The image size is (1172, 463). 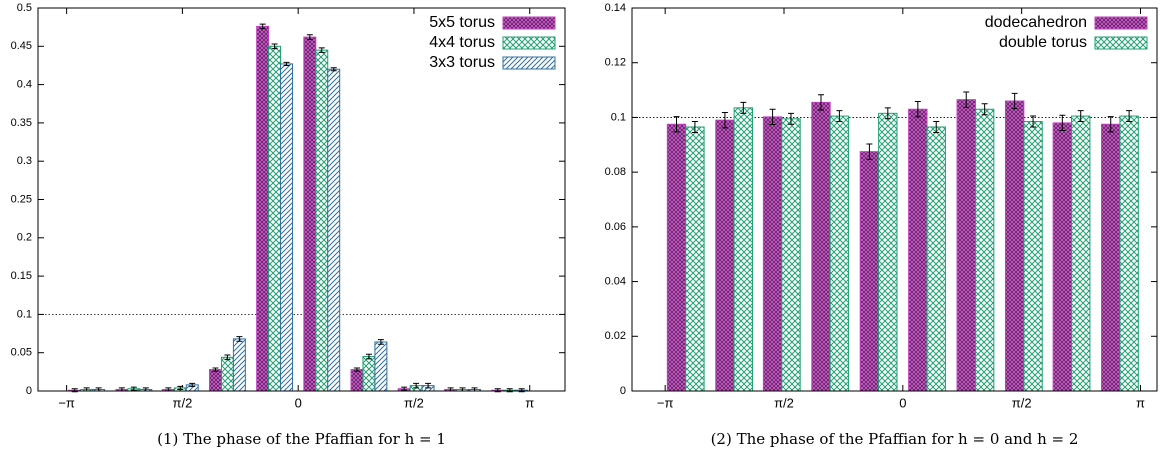 I want to click on y-tick-label: 0.2, so click(x=24, y=238).